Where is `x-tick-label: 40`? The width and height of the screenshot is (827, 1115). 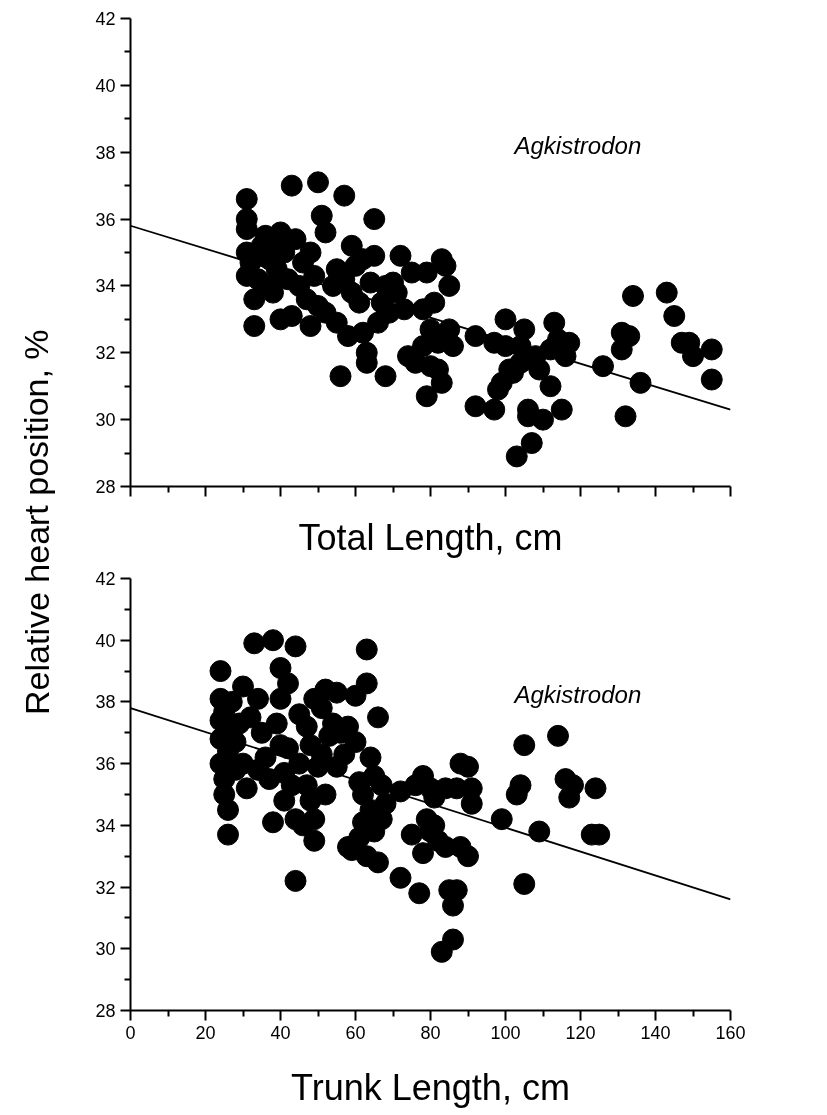
x-tick-label: 40 is located at coordinates (280, 1032).